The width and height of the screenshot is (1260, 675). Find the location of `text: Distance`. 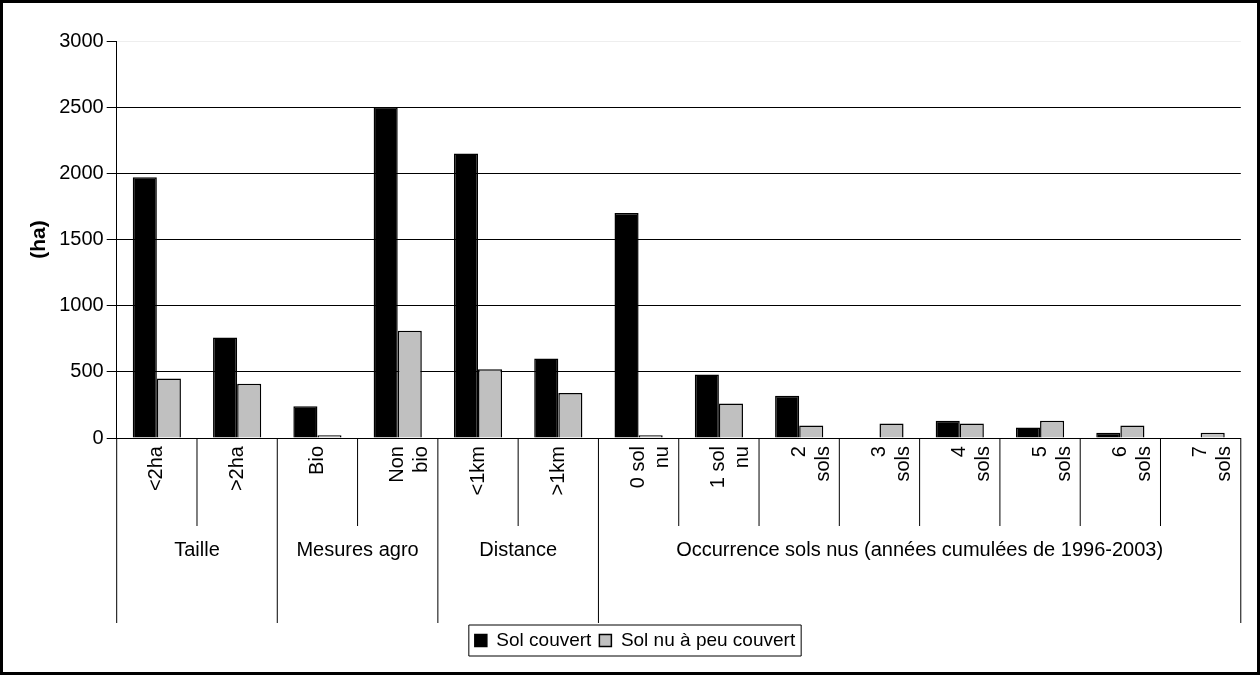

text: Distance is located at coordinates (518, 548).